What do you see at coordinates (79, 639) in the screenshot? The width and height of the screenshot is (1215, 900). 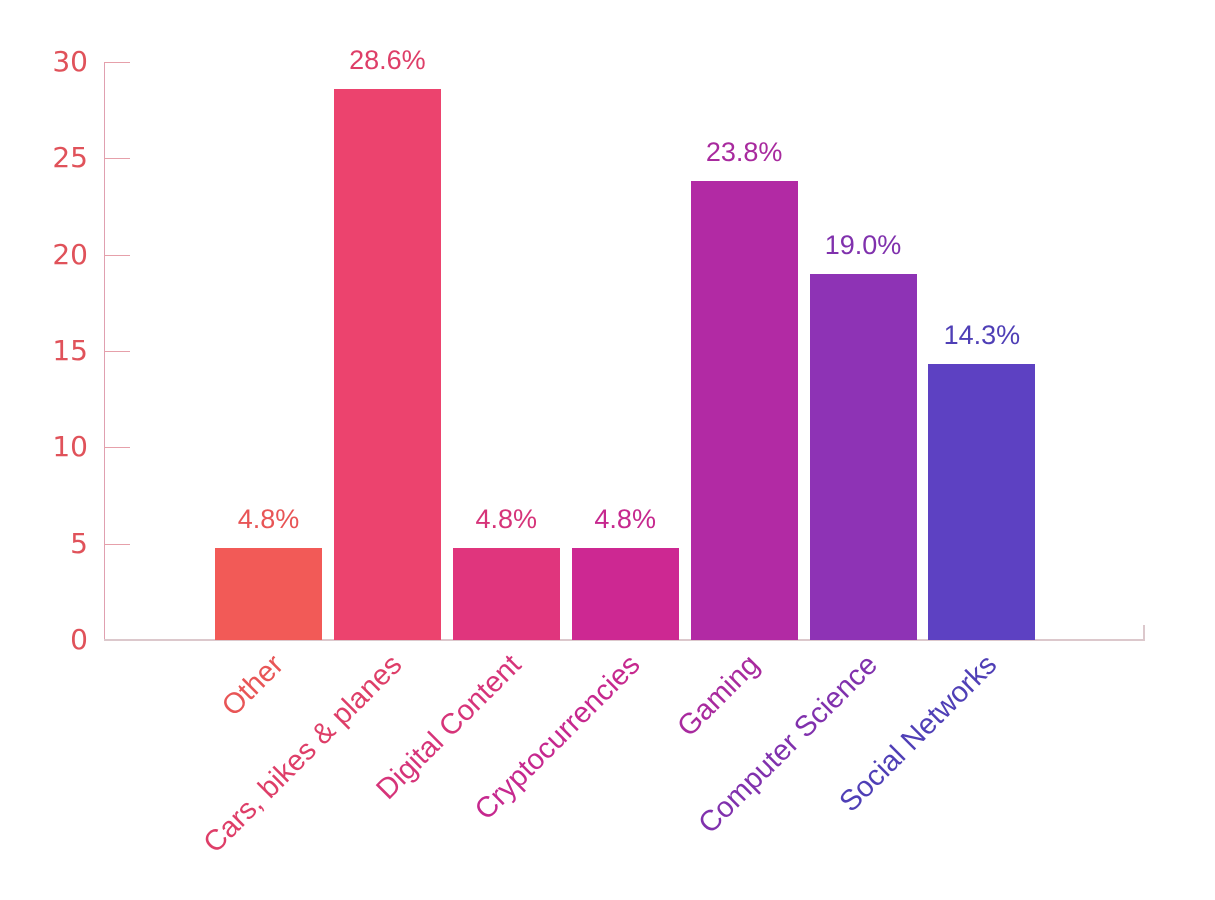 I see `y-tick-label: 0` at bounding box center [79, 639].